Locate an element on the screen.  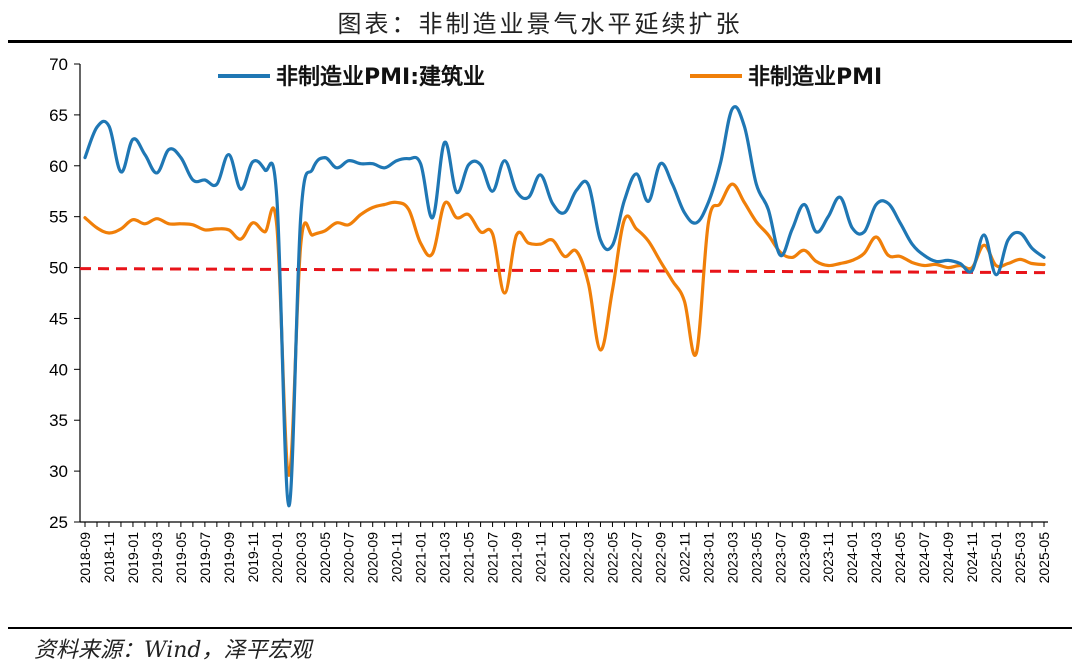
x-tick-label: 2021-03 is located at coordinates (445, 558).